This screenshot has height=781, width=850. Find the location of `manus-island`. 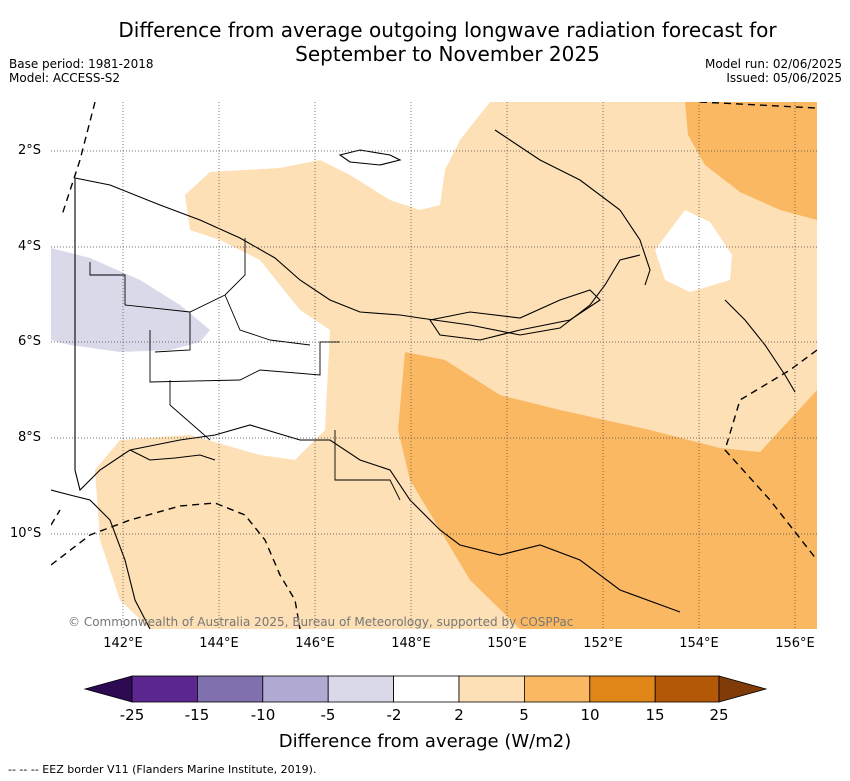

manus-island is located at coordinates (370, 157).